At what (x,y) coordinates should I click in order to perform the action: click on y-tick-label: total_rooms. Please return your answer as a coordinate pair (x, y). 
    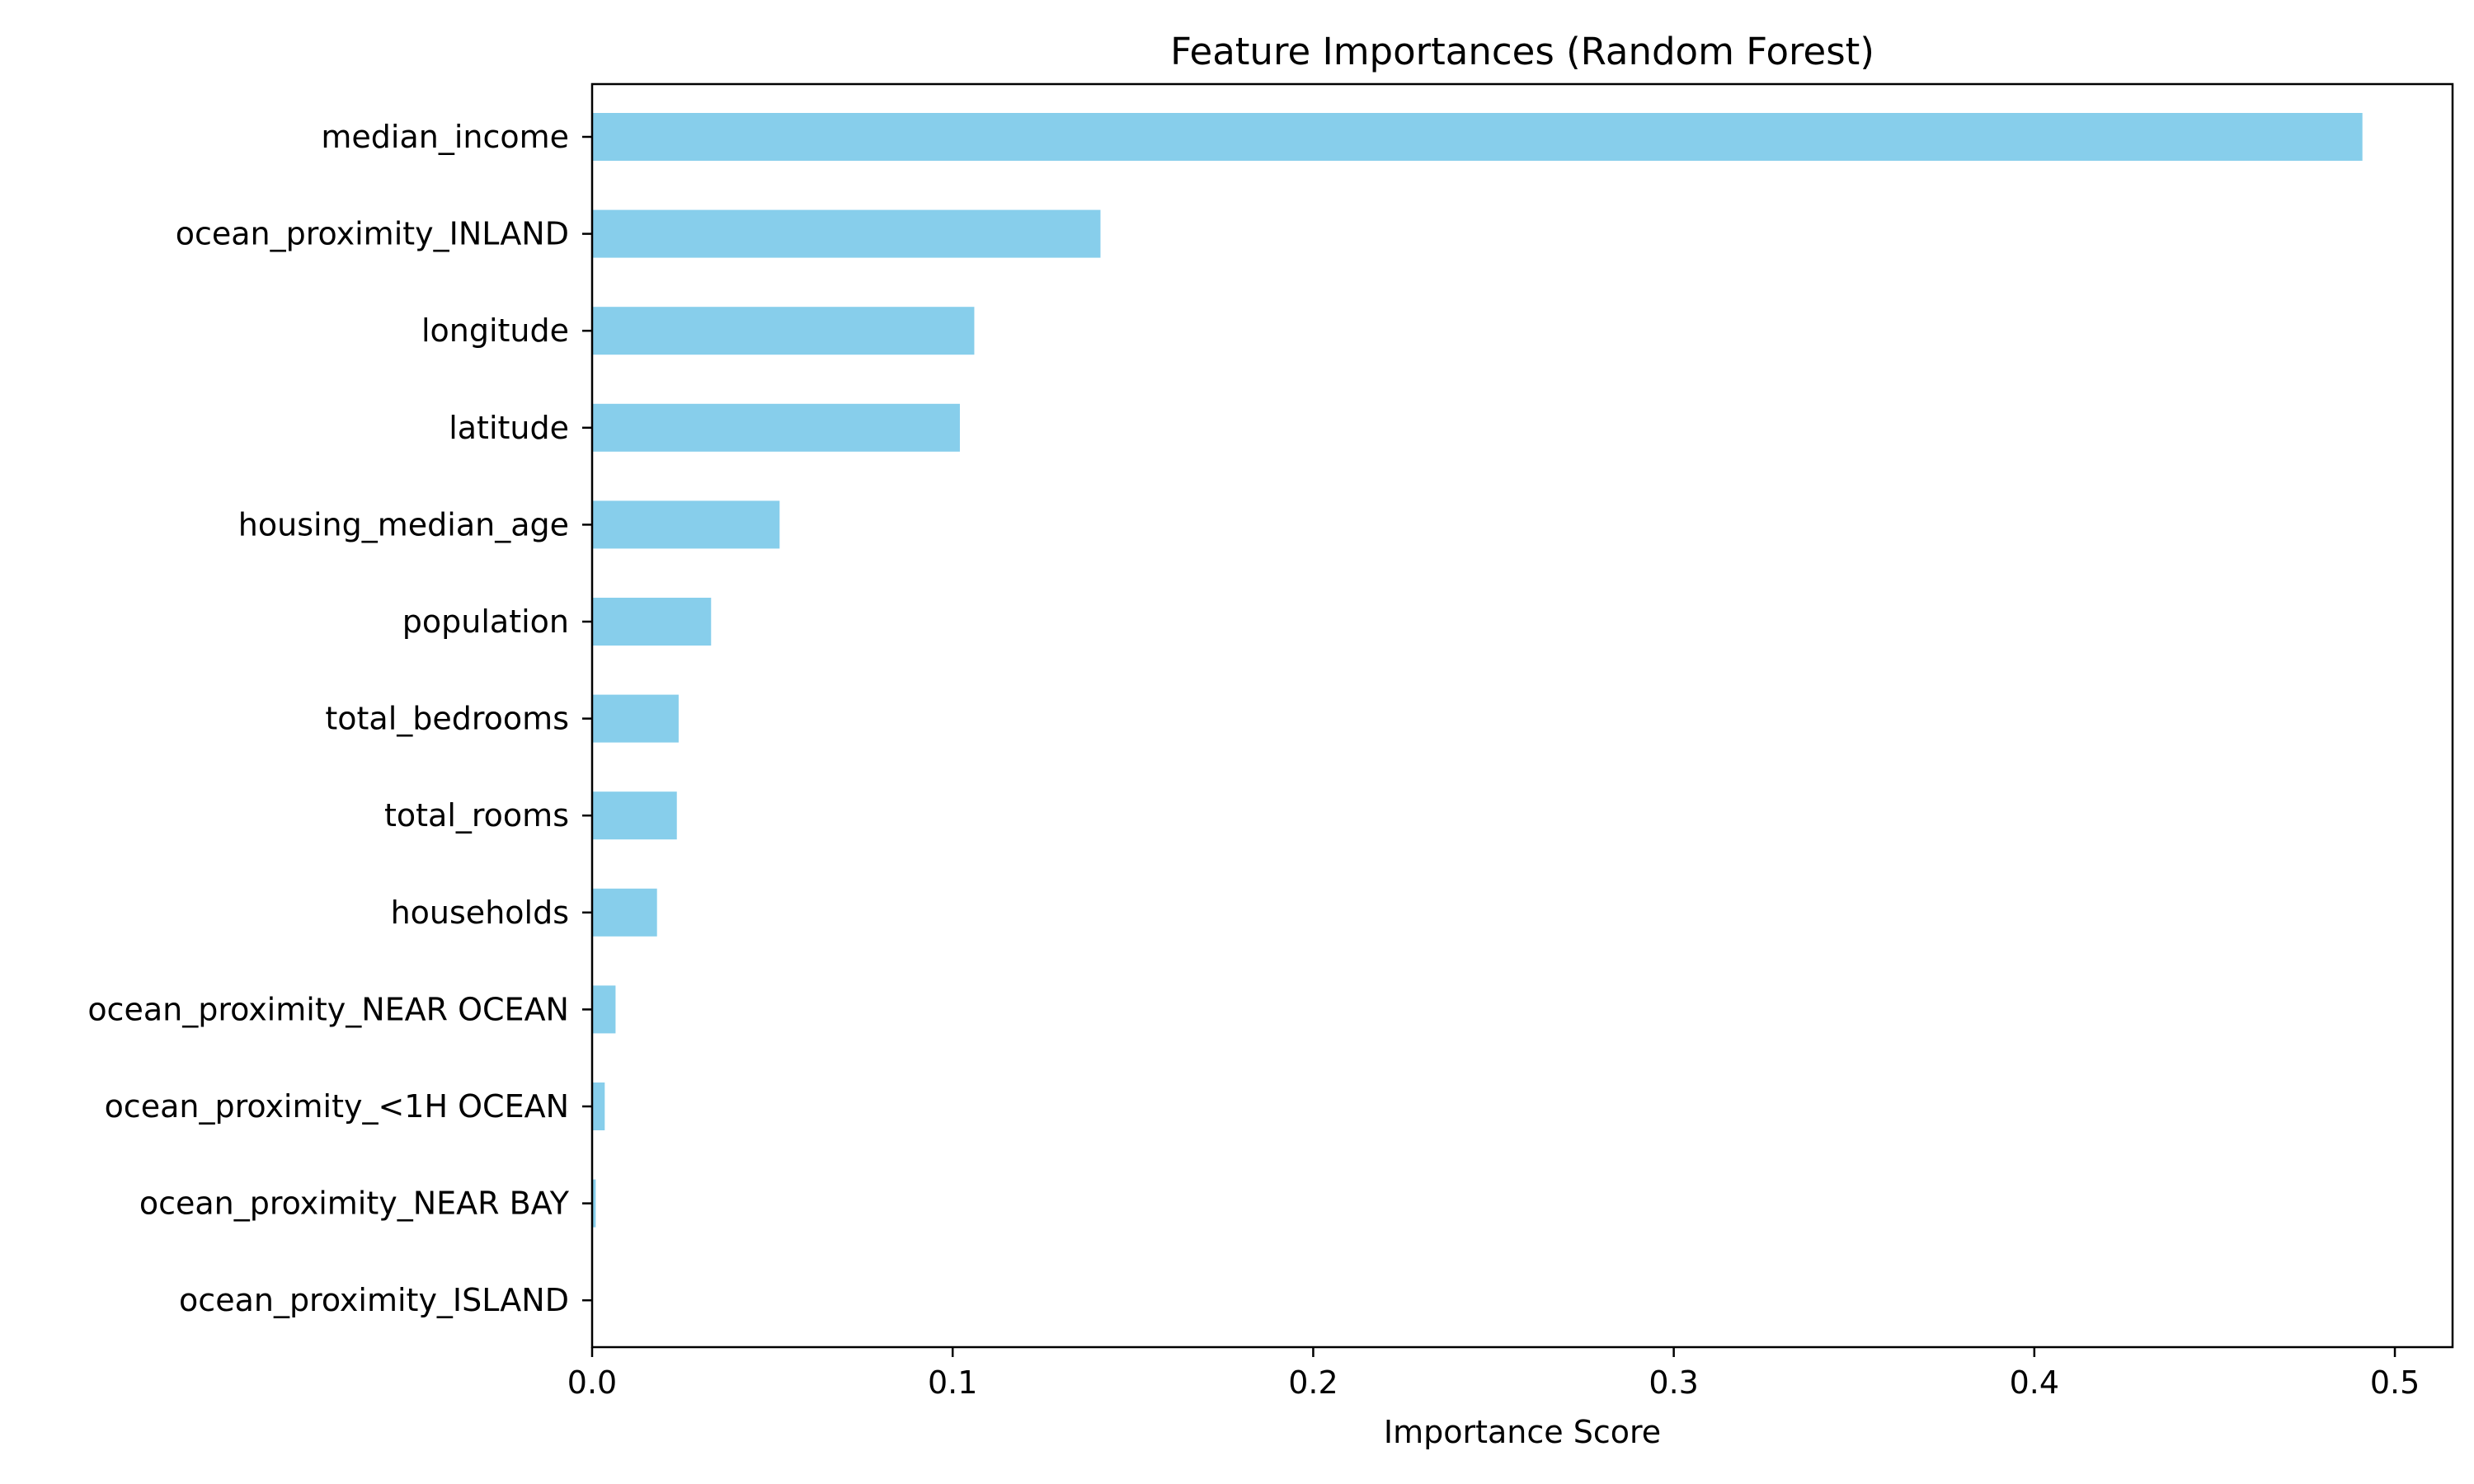
    Looking at the image, I should click on (476, 815).